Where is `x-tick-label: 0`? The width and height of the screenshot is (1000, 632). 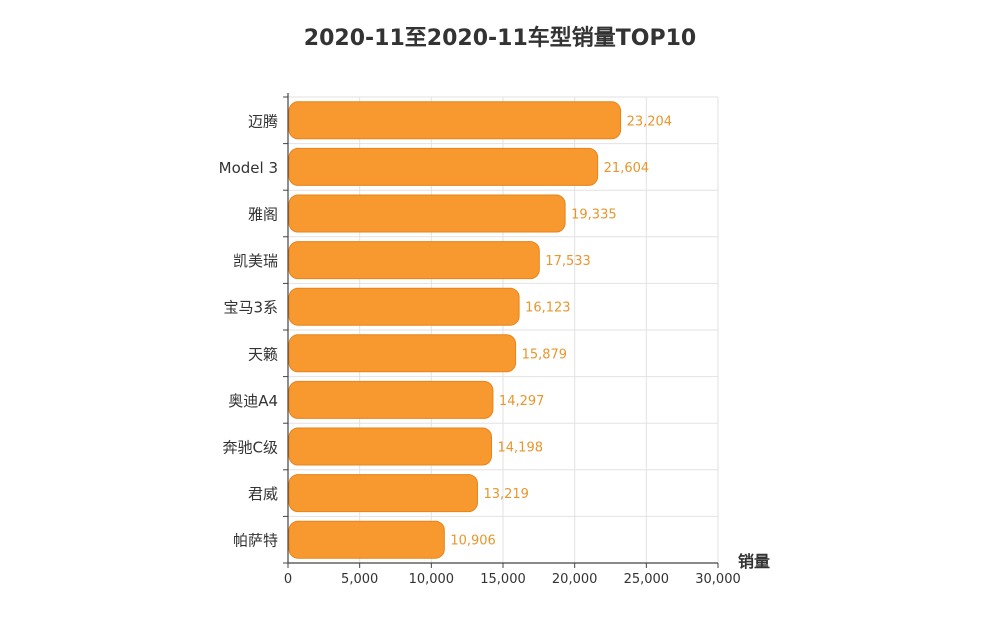 x-tick-label: 0 is located at coordinates (288, 579).